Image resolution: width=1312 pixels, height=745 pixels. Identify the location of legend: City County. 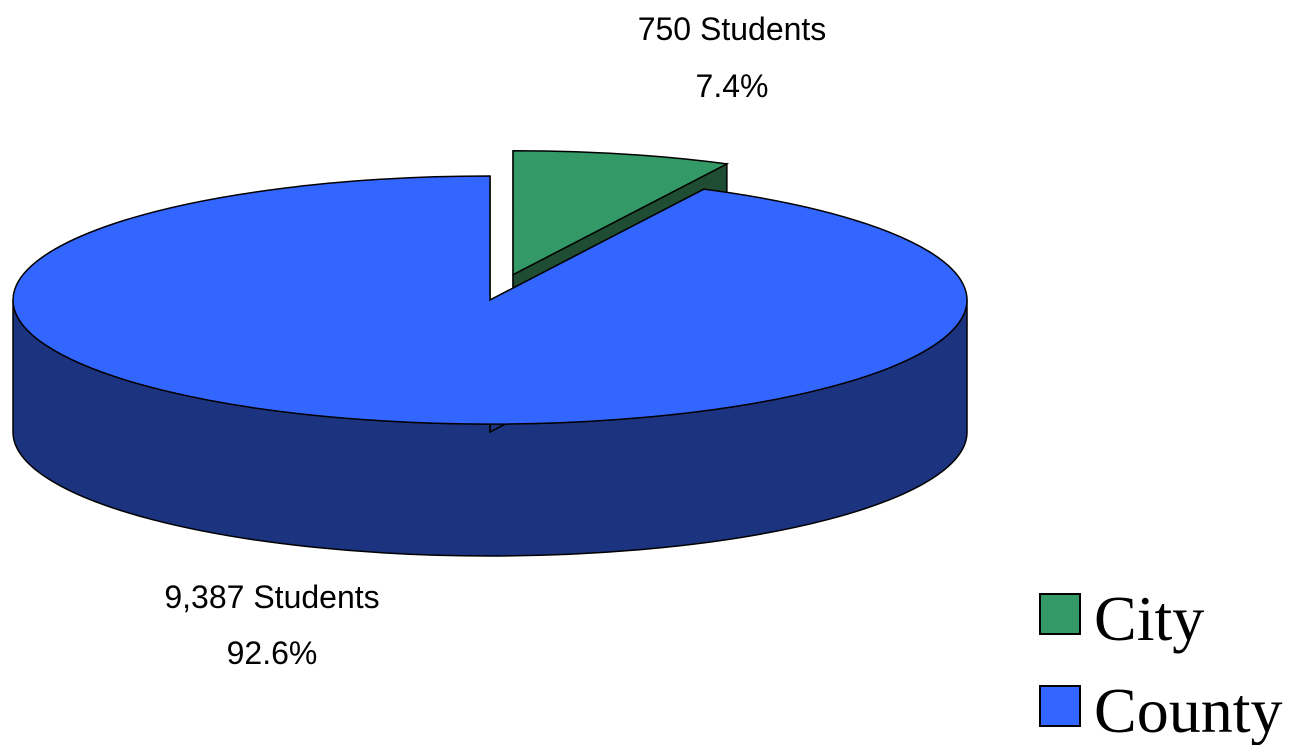
(1160, 664).